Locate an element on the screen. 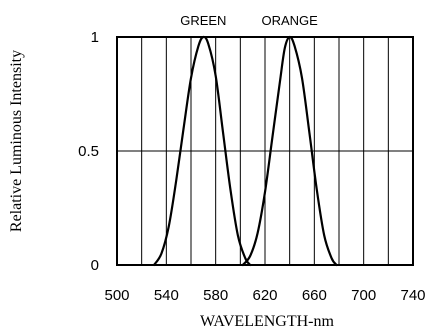 The width and height of the screenshot is (432, 333). x-tick-label: 700 is located at coordinates (363, 295).